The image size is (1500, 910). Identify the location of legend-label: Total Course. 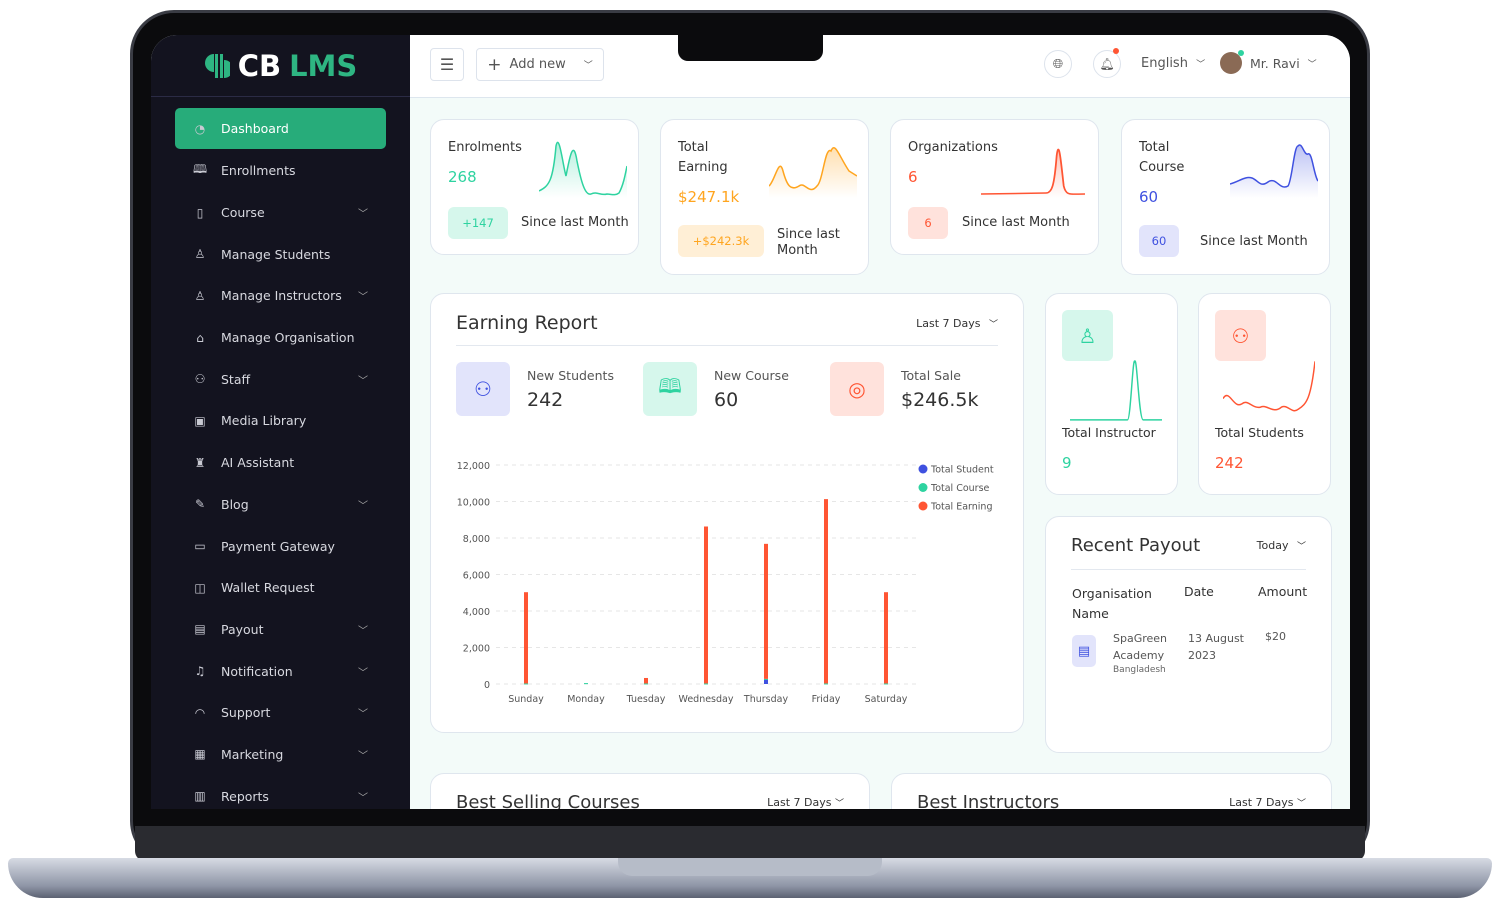
(960, 488).